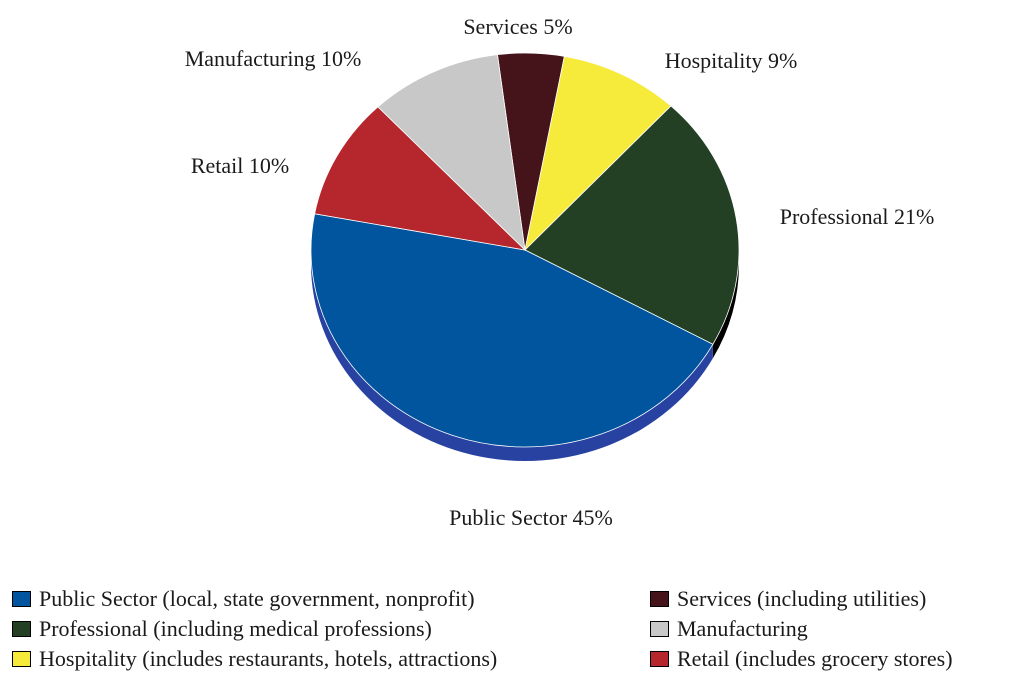 The image size is (1024, 679). What do you see at coordinates (273, 58) in the screenshot?
I see `pie-label-manufacturing: Manufacturing 10%` at bounding box center [273, 58].